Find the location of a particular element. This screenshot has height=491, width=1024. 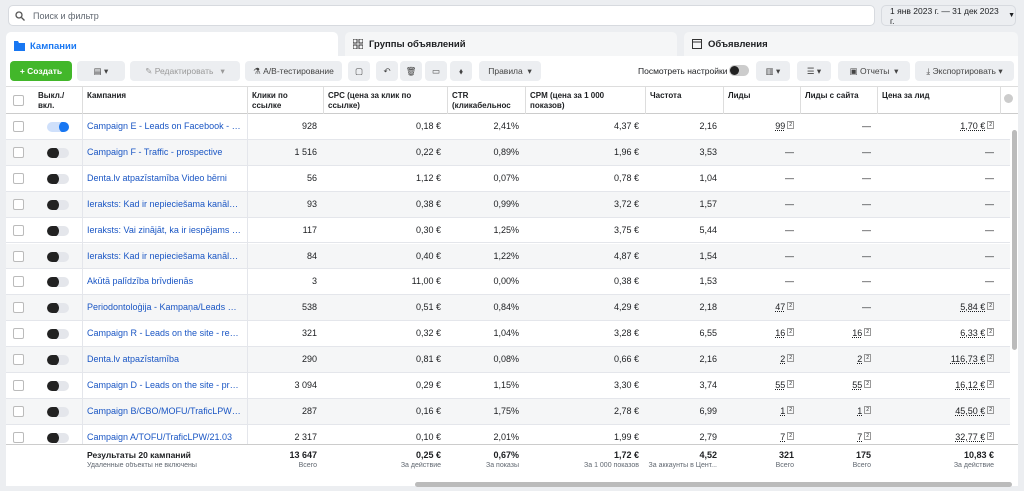

undo-button: ↶ is located at coordinates (387, 71).